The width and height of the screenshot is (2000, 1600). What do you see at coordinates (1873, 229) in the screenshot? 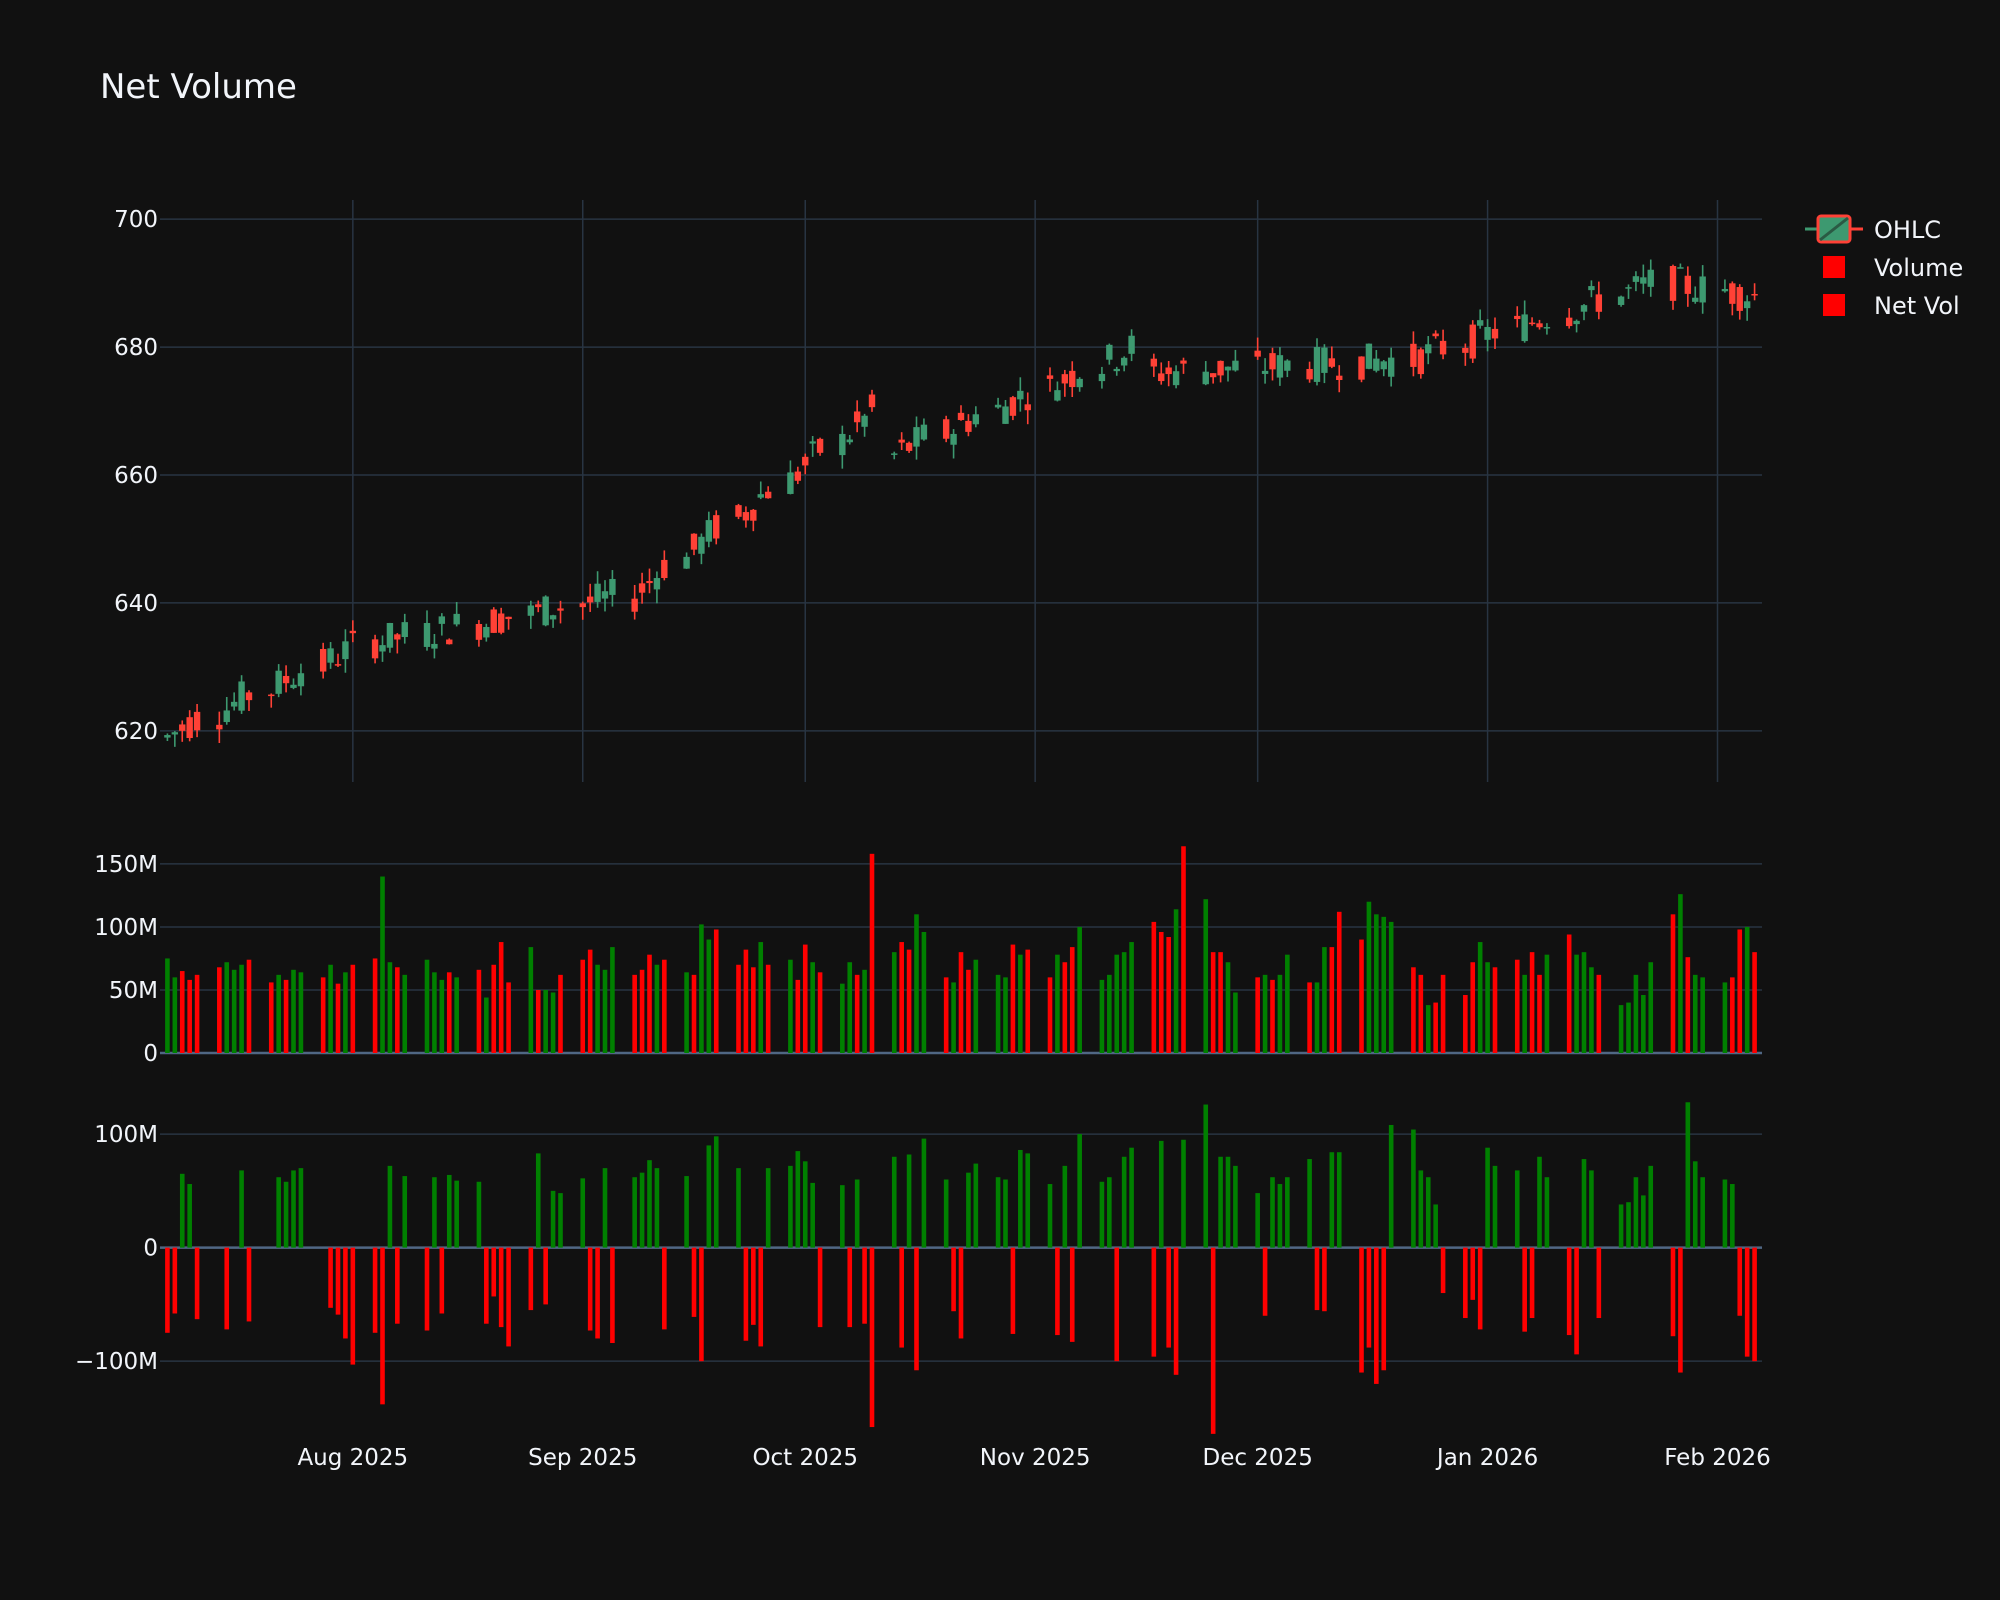
I see `legend-item-ohlc: OHLC` at bounding box center [1873, 229].